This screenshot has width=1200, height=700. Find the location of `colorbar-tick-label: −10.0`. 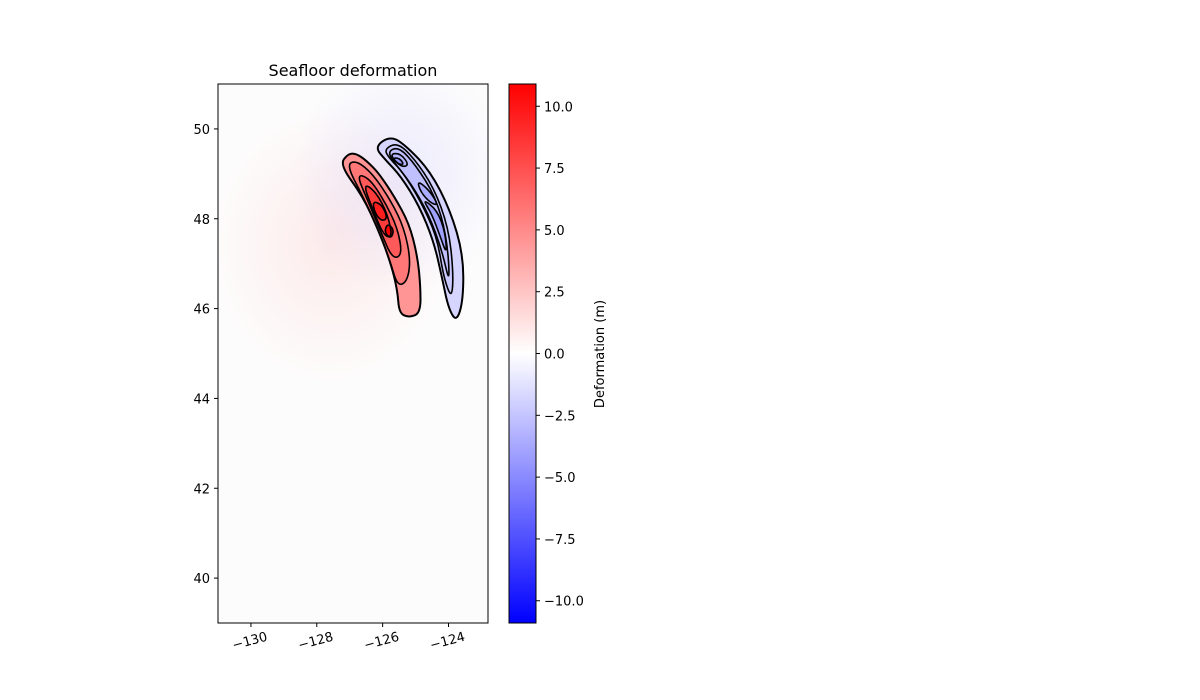

colorbar-tick-label: −10.0 is located at coordinates (564, 602).